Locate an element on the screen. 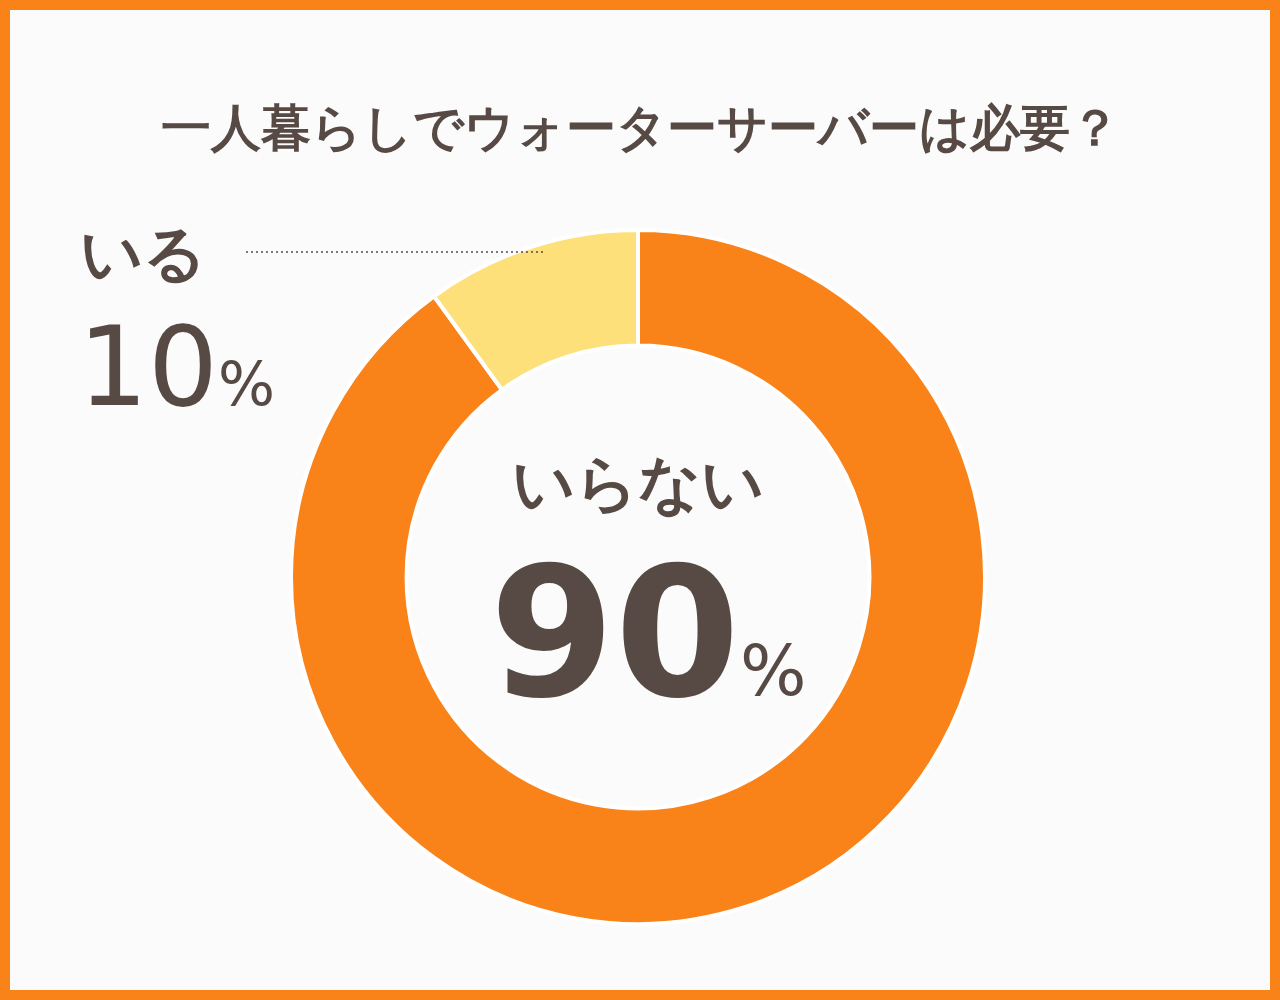 The image size is (1280, 1000). data-label: 10% is located at coordinates (176, 367).